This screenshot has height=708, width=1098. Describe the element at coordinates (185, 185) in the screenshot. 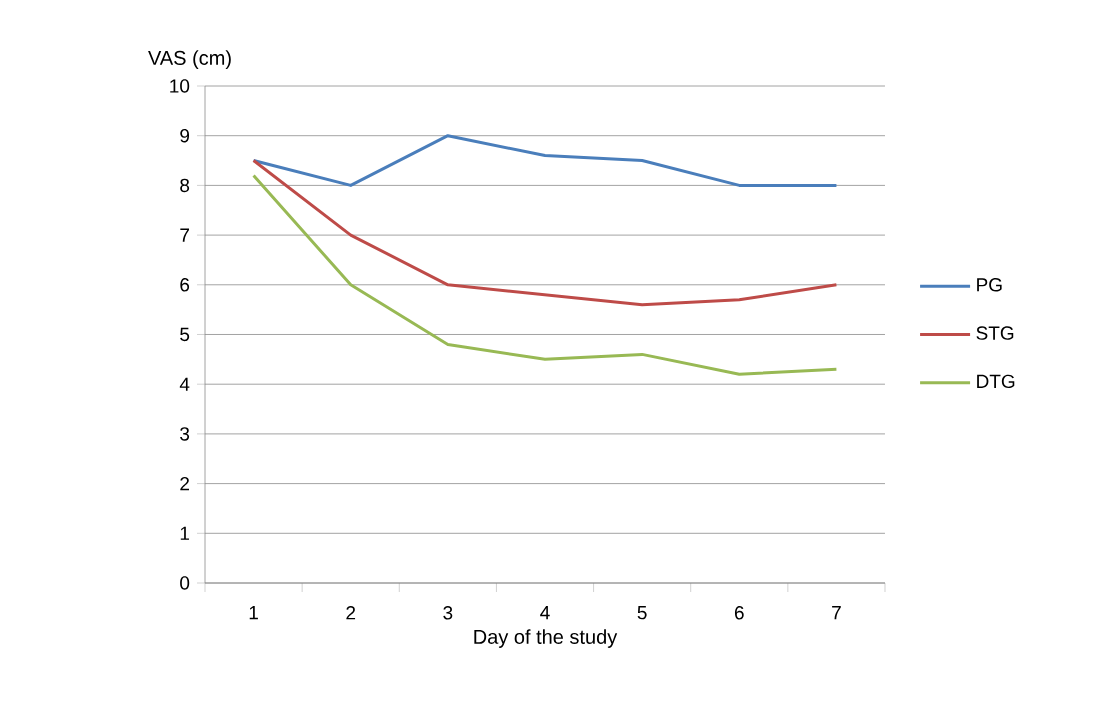

I see `y-tick-label: 8` at that location.